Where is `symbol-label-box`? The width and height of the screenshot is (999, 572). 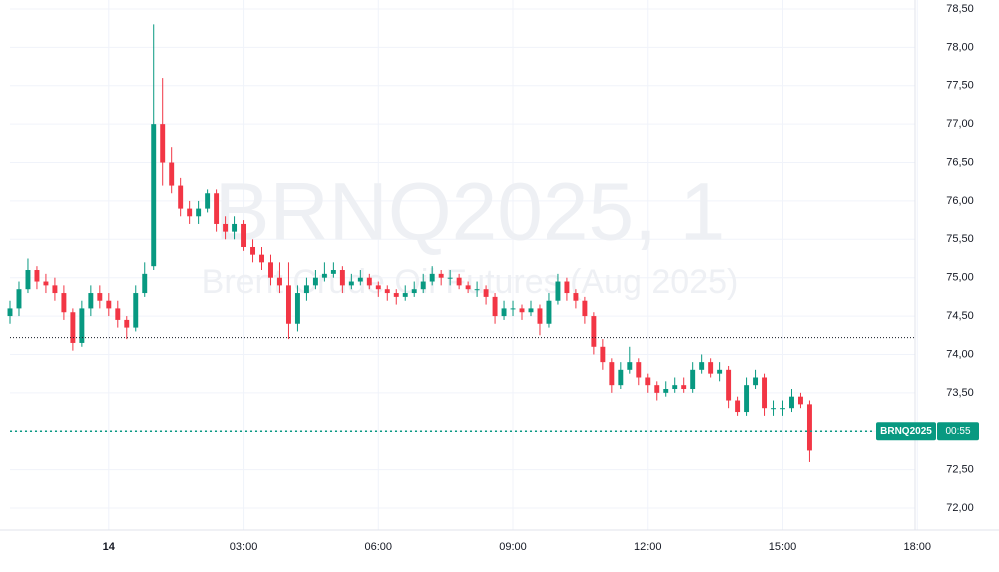
symbol-label-box is located at coordinates (906, 431).